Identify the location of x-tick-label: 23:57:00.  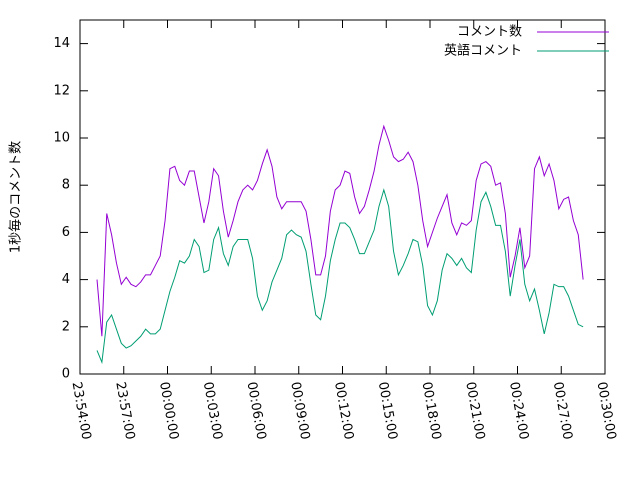
(124, 411).